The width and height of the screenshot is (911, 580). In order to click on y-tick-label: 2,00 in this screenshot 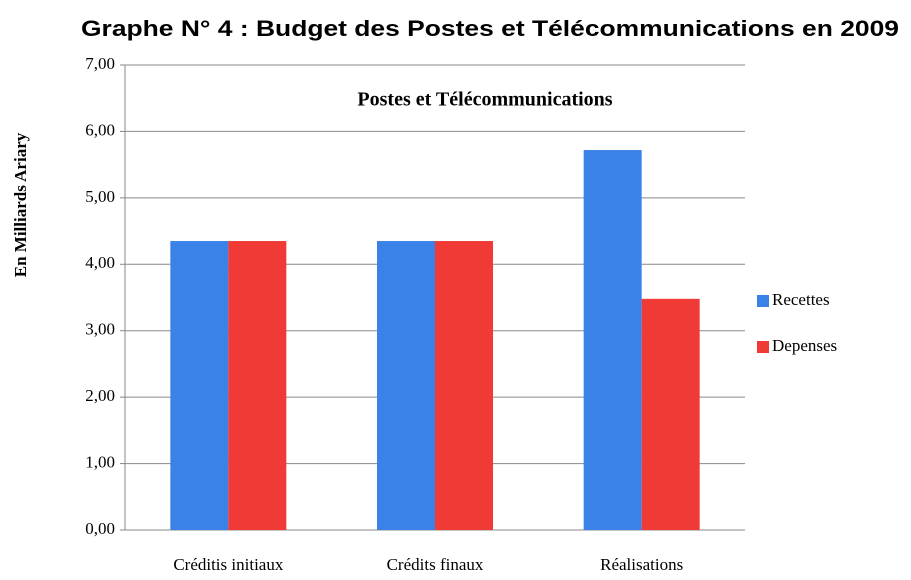, I will do `click(100, 395)`.